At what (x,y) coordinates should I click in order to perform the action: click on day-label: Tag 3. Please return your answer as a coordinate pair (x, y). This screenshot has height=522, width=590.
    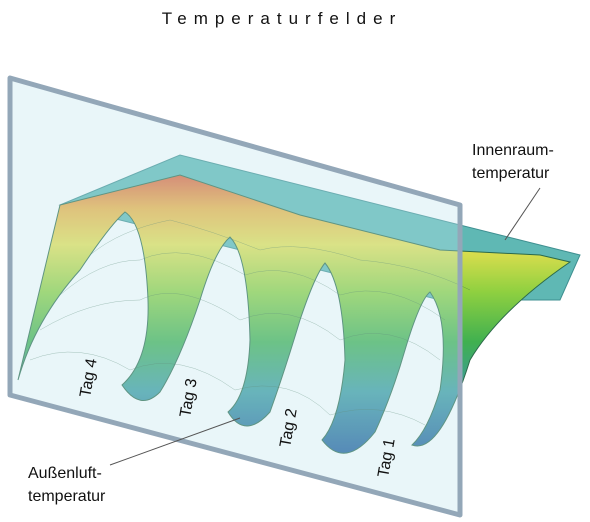
    Looking at the image, I should click on (189, 398).